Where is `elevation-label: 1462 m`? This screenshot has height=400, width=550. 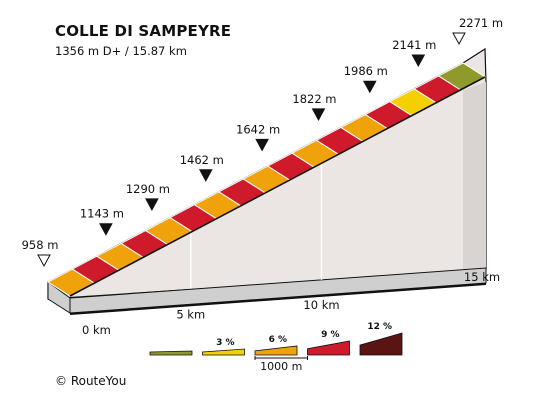 elevation-label: 1462 m is located at coordinates (202, 160).